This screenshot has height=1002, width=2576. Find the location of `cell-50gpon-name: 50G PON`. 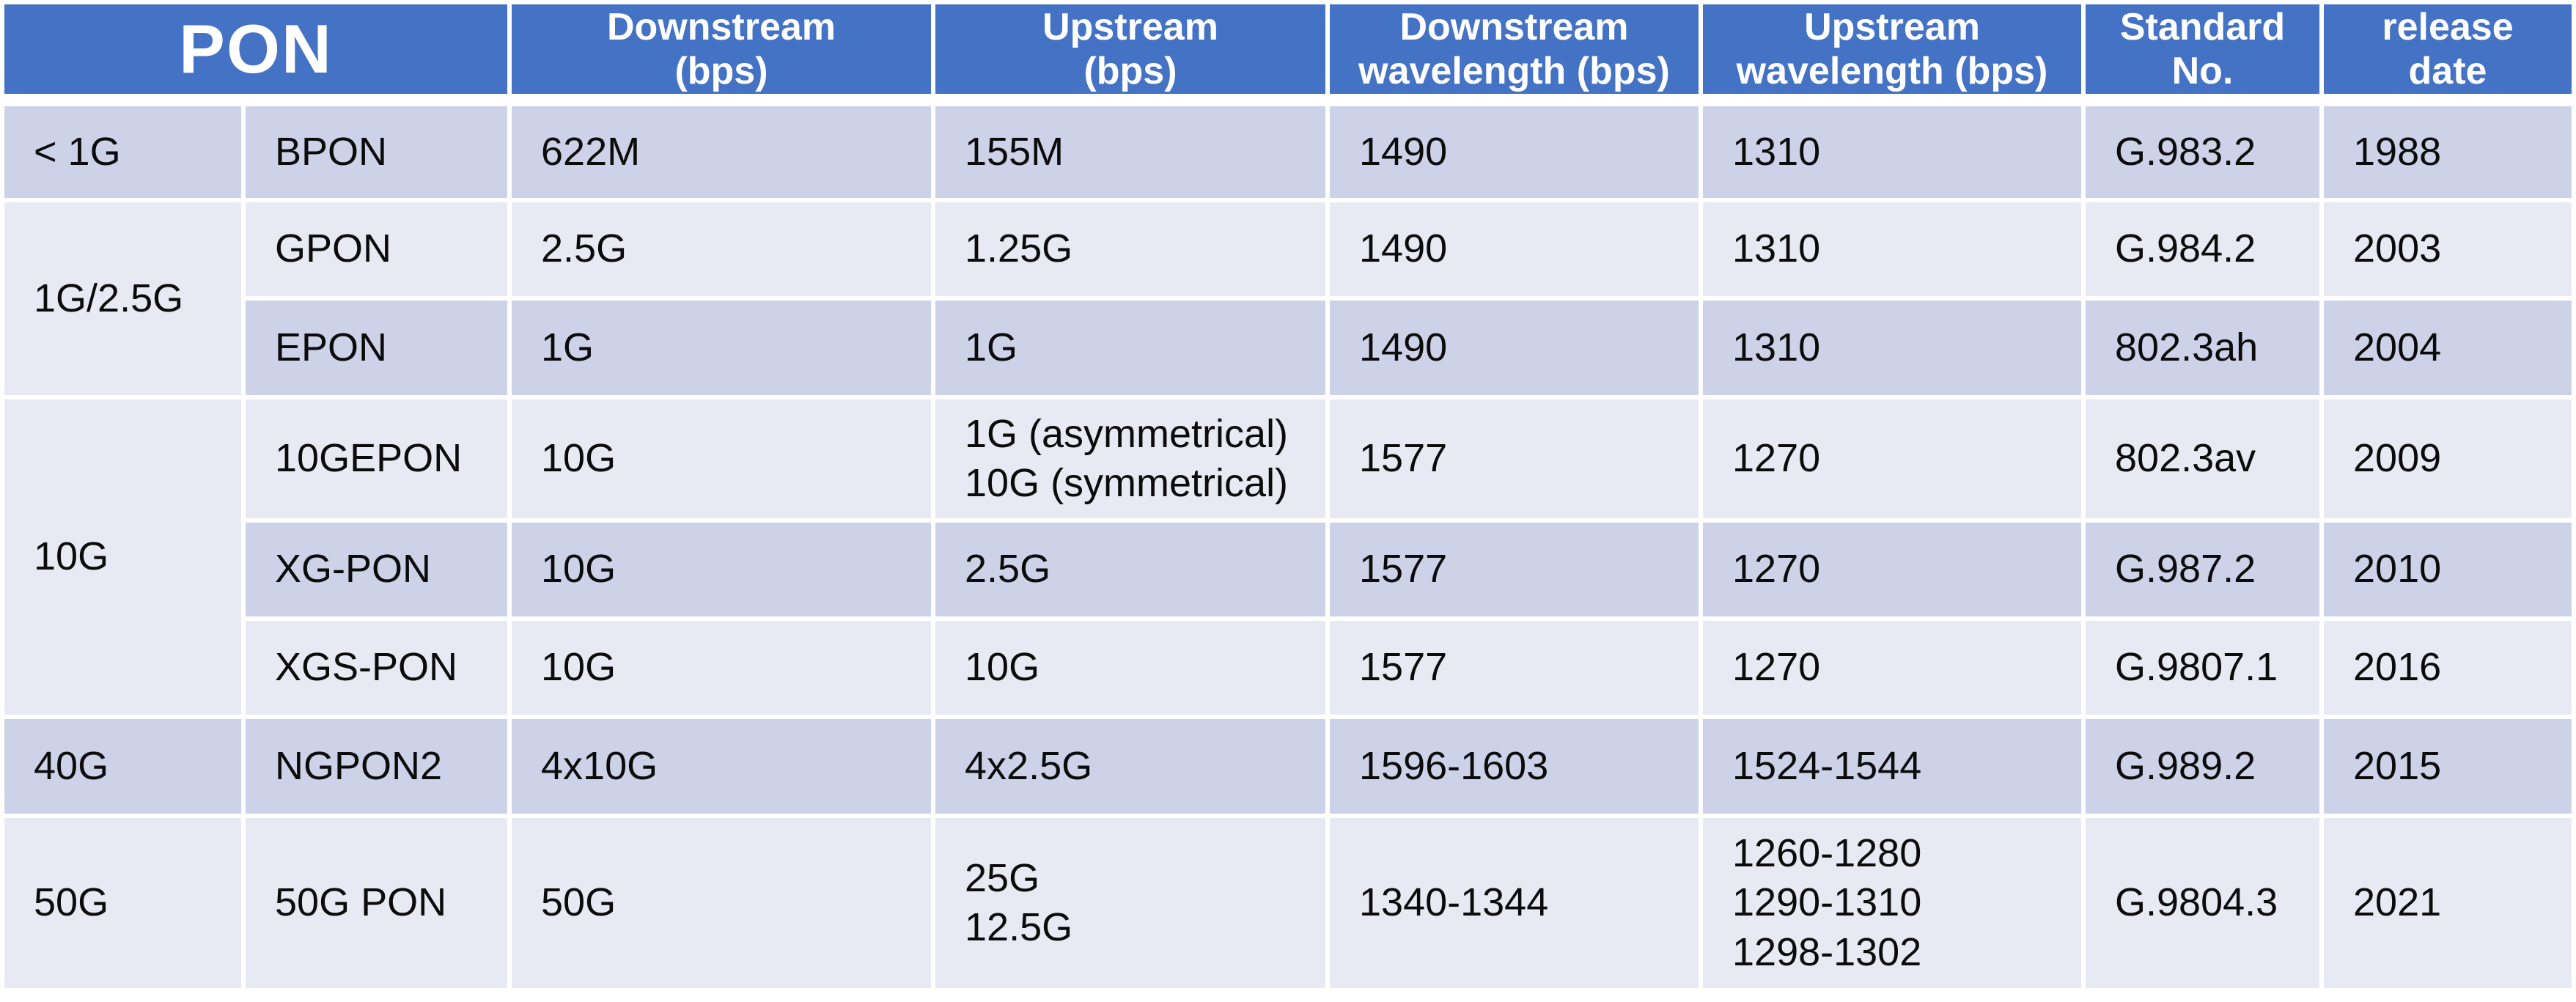

cell-50gpon-name: 50G PON is located at coordinates (376, 903).